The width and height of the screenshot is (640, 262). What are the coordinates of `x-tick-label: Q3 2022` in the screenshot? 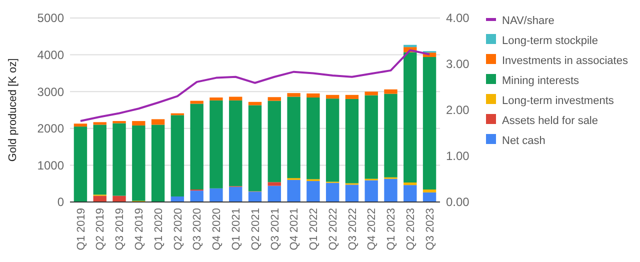 It's located at (352, 229).